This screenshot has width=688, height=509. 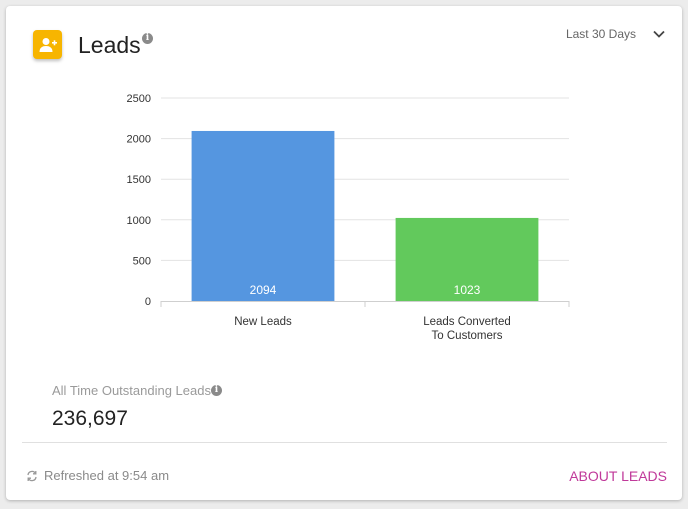 I want to click on bar-value-label: 2094, so click(x=263, y=290).